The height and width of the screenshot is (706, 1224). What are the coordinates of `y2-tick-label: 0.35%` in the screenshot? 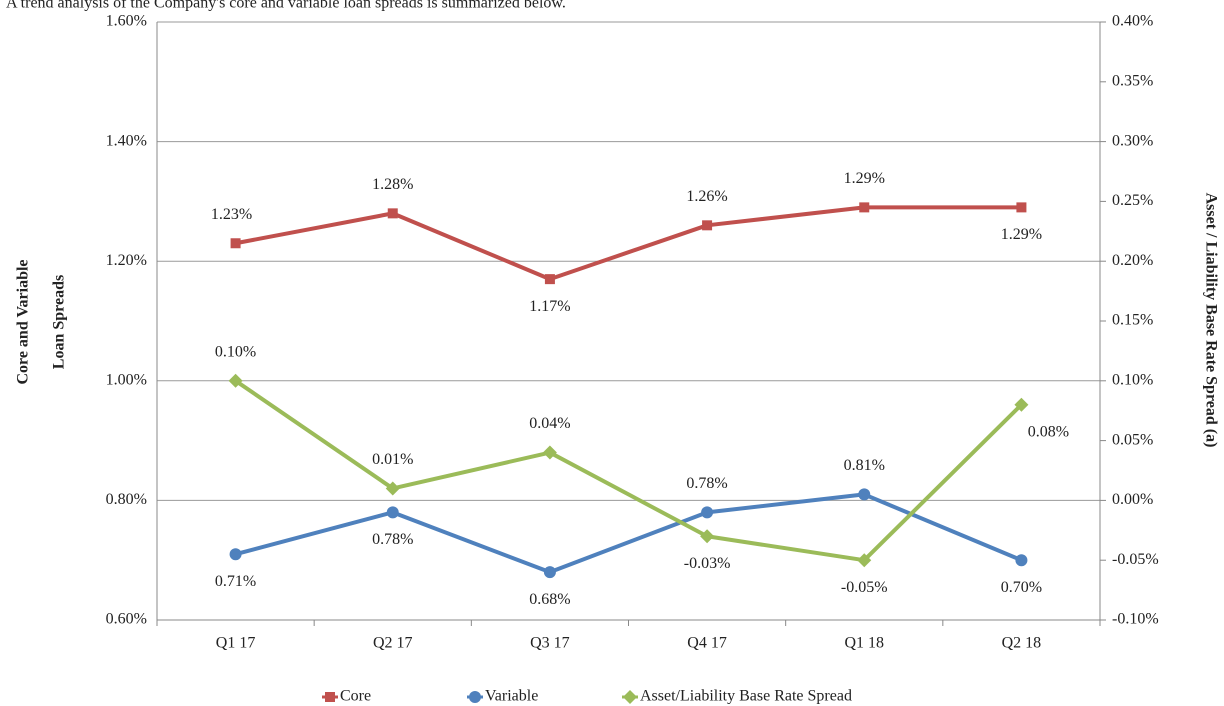 It's located at (1132, 80).